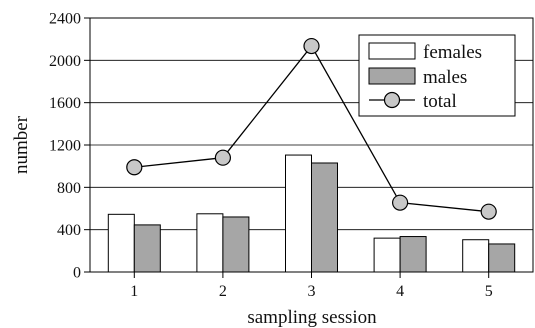 This screenshot has width=535, height=328. What do you see at coordinates (223, 291) in the screenshot?
I see `x-tick-label: 2` at bounding box center [223, 291].